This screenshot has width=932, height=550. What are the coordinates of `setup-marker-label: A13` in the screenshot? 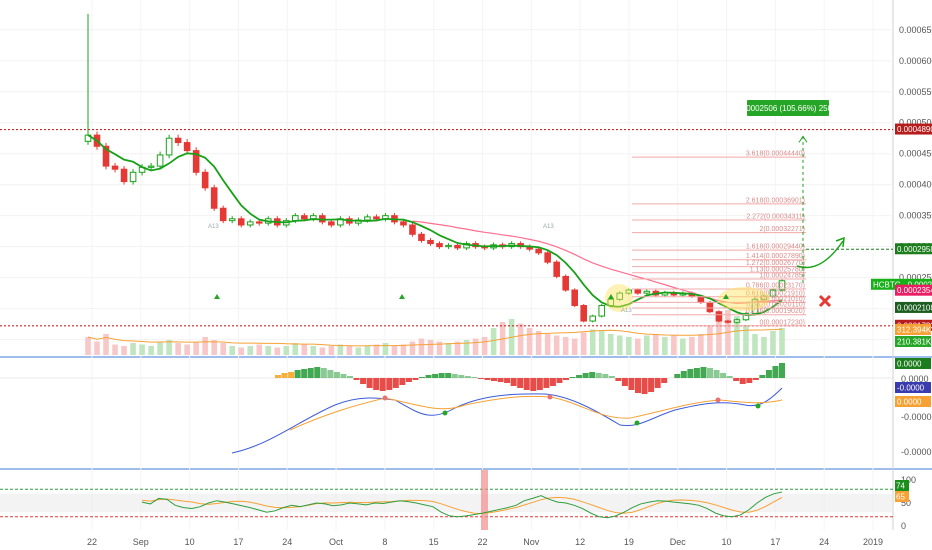 It's located at (548, 227).